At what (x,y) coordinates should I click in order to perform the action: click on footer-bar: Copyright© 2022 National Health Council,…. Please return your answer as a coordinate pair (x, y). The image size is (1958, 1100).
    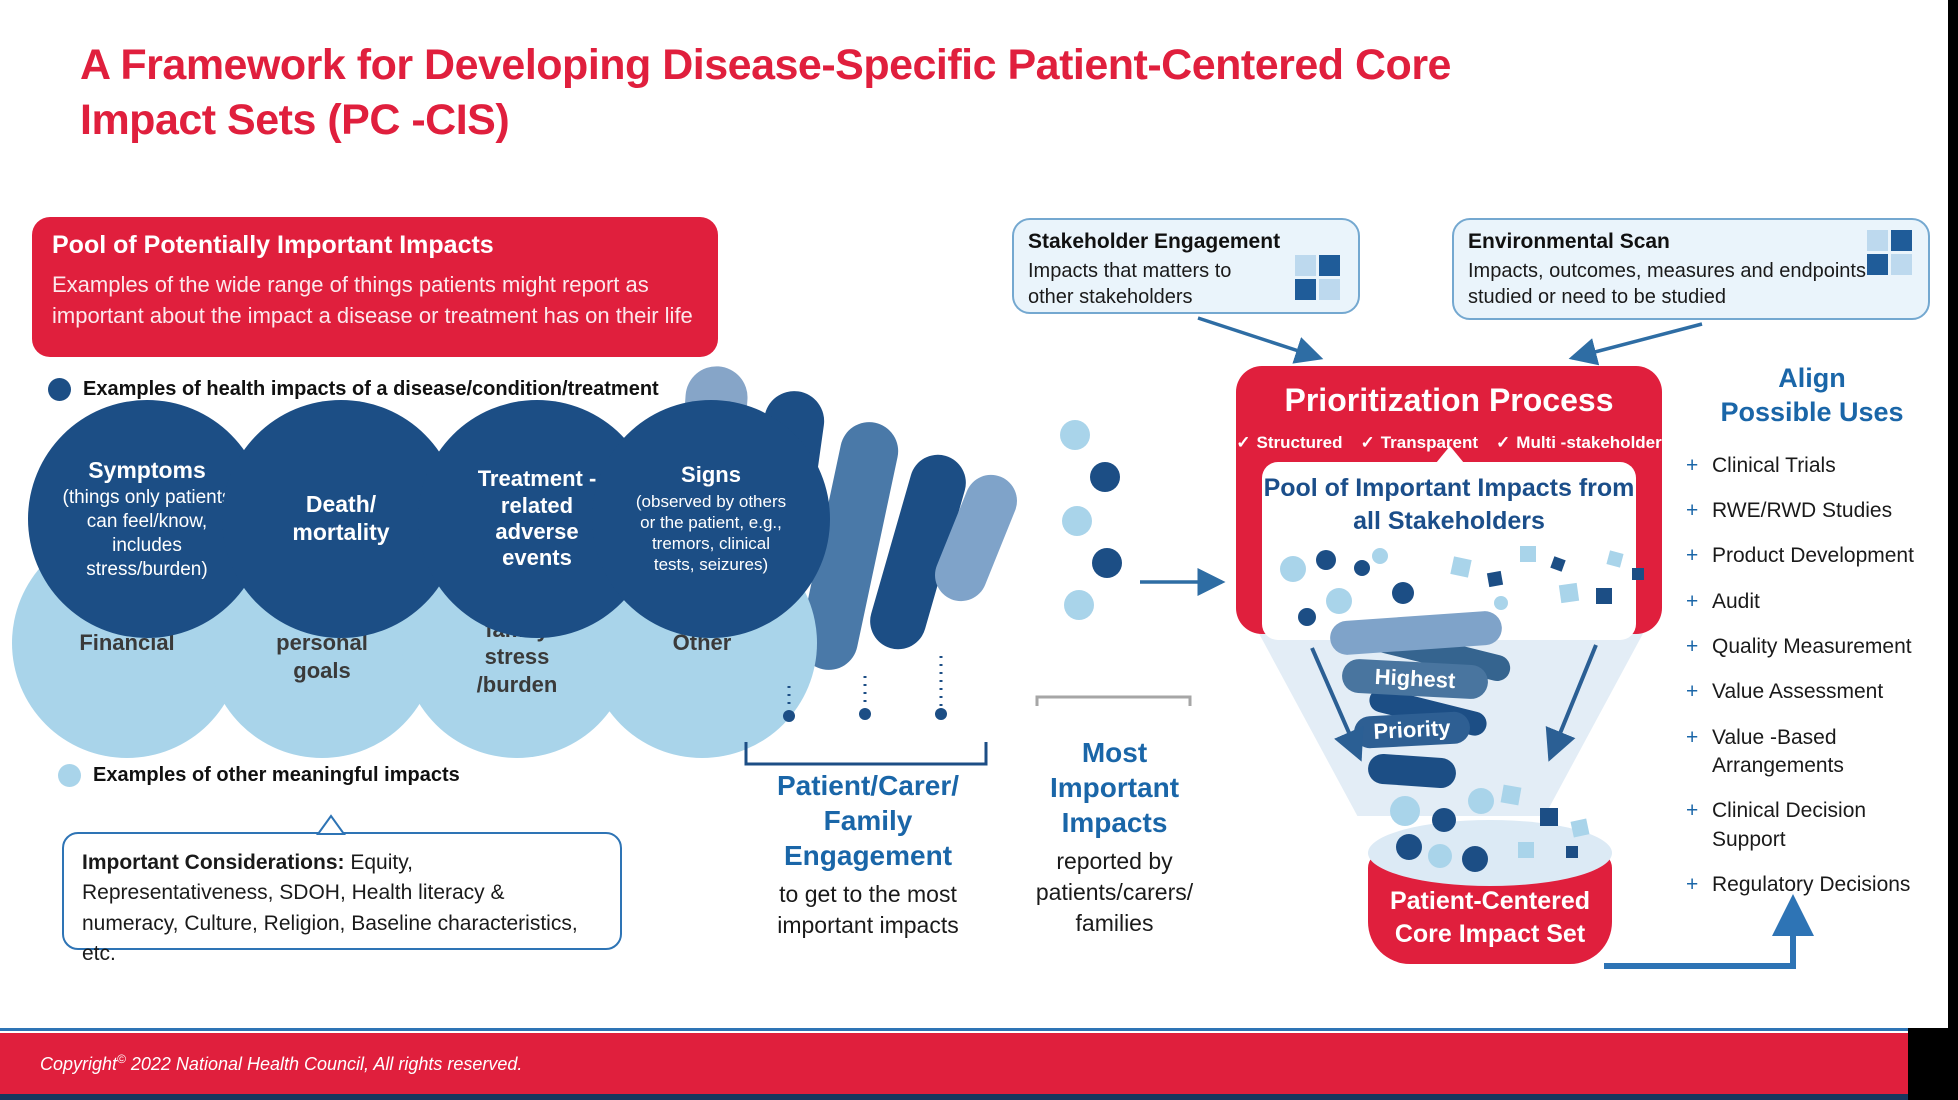
    Looking at the image, I should click on (954, 1063).